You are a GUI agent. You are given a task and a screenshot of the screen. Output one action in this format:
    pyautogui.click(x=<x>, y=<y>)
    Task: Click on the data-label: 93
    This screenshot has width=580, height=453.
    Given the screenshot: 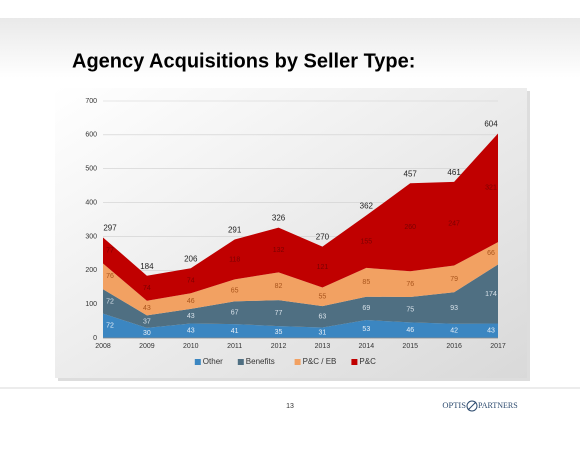 What is the action you would take?
    pyautogui.click(x=454, y=308)
    